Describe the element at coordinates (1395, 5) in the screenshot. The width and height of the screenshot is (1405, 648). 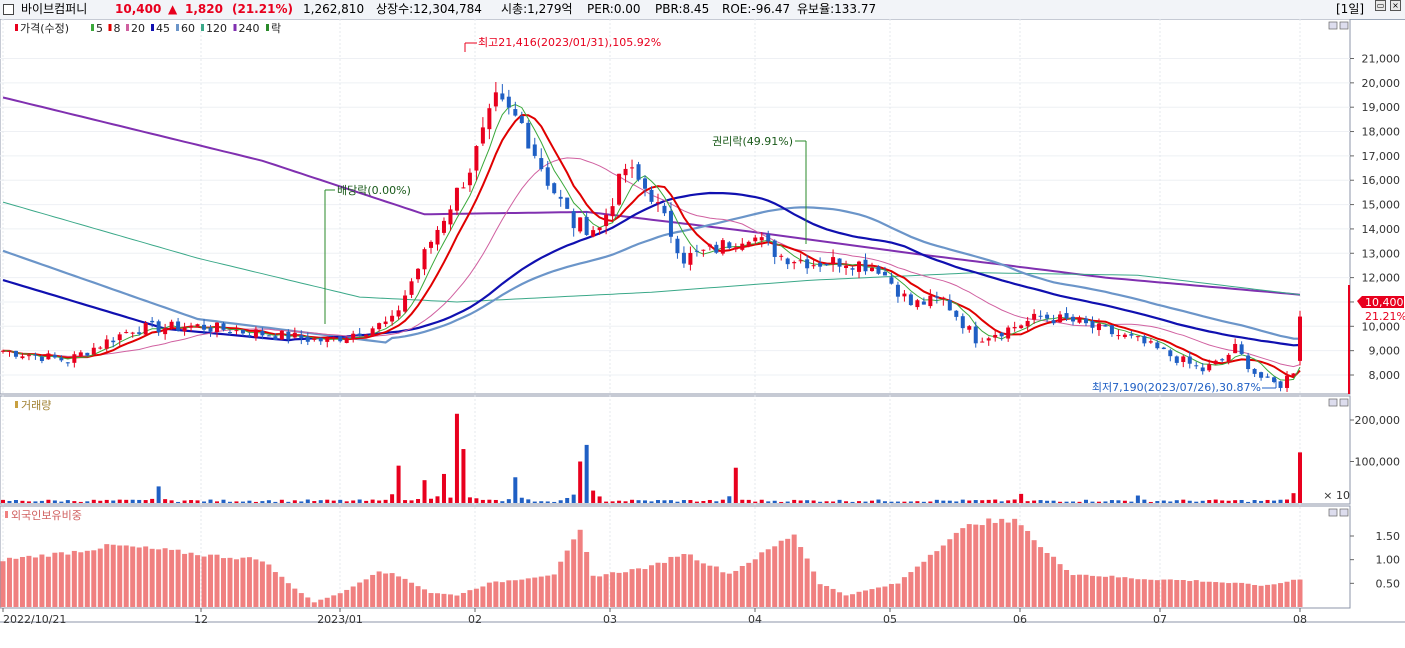
I see `close-icon: ×` at that location.